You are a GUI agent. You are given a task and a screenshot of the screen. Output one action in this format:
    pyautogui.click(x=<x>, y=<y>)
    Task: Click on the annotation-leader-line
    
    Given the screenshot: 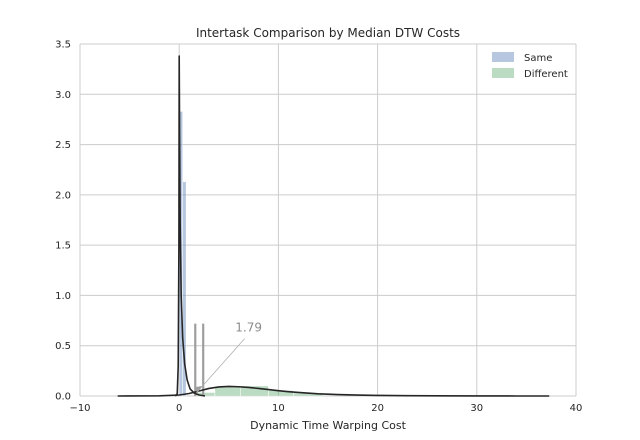 What is the action you would take?
    pyautogui.click(x=221, y=364)
    